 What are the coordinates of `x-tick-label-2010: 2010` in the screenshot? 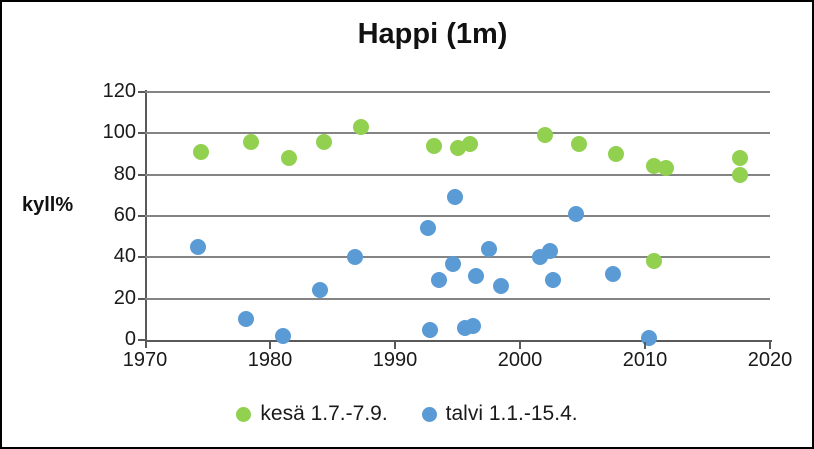 It's located at (645, 360).